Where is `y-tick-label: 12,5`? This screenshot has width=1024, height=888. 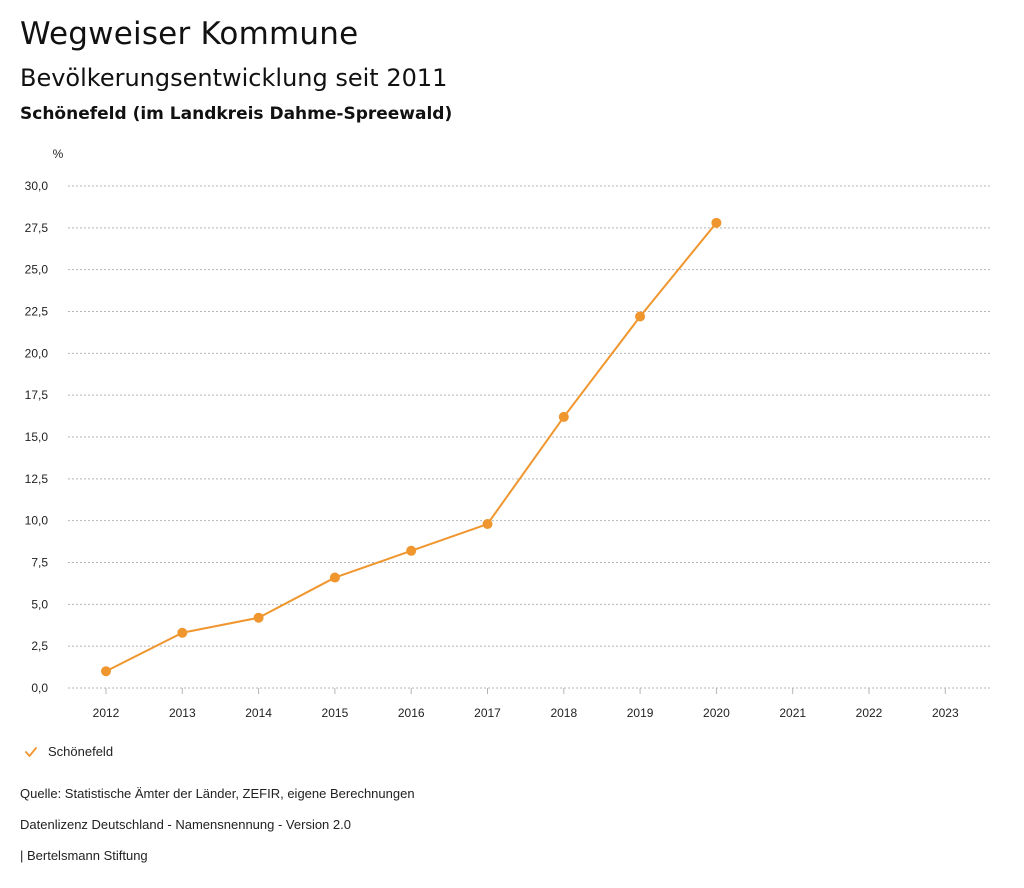 y-tick-label: 12,5 is located at coordinates (37, 479).